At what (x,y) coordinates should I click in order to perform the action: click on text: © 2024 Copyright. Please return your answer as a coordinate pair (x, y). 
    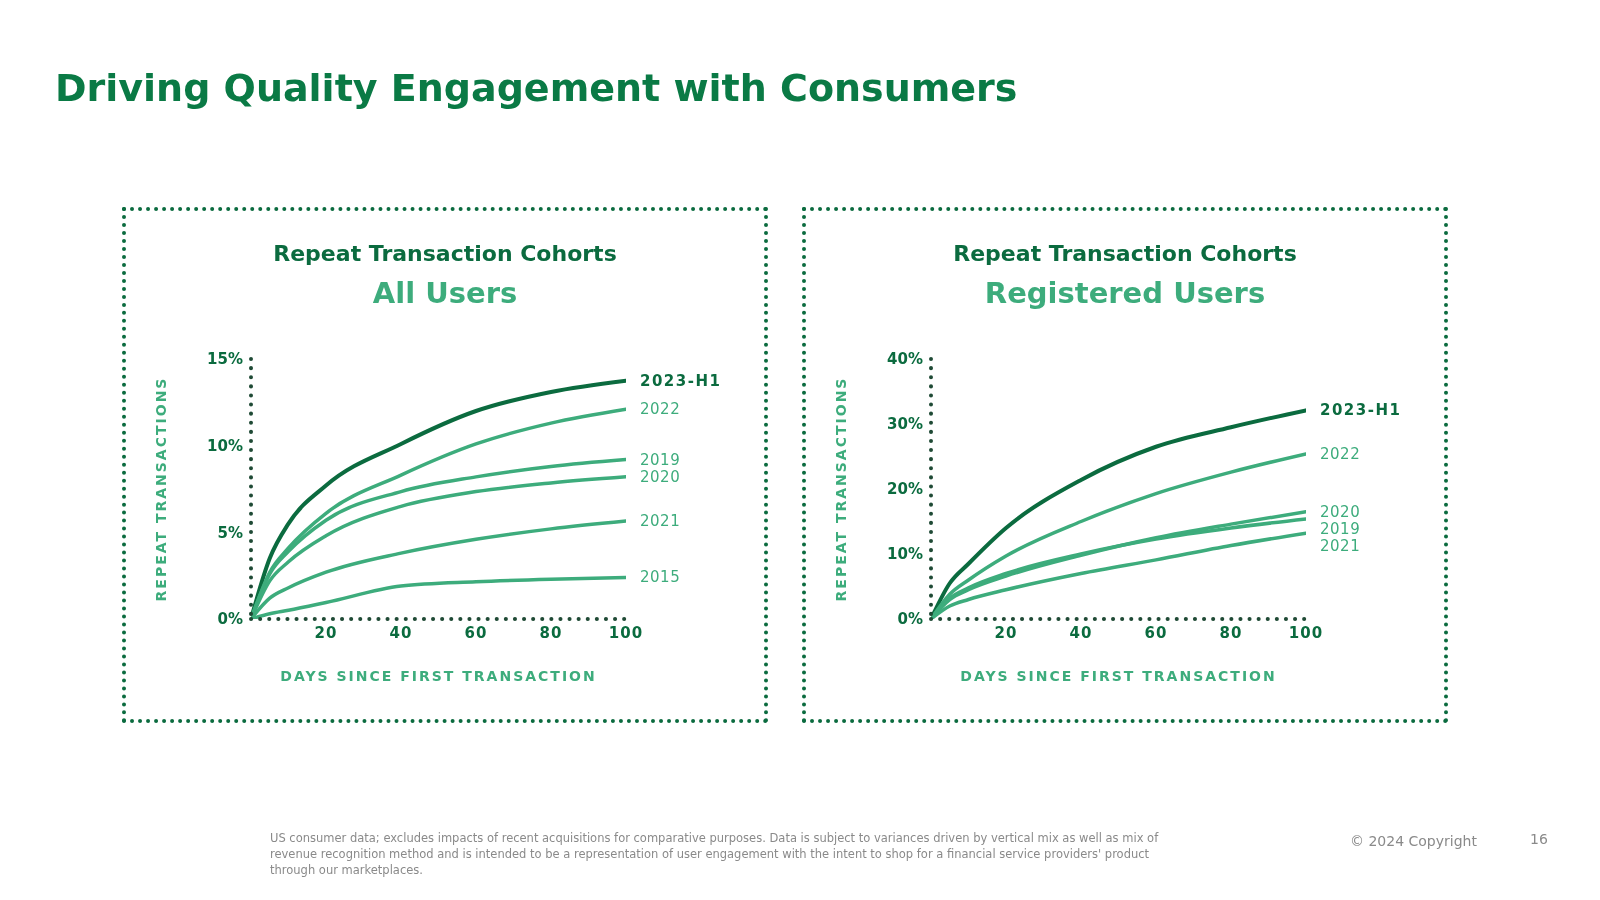
    Looking at the image, I should click on (1413, 841).